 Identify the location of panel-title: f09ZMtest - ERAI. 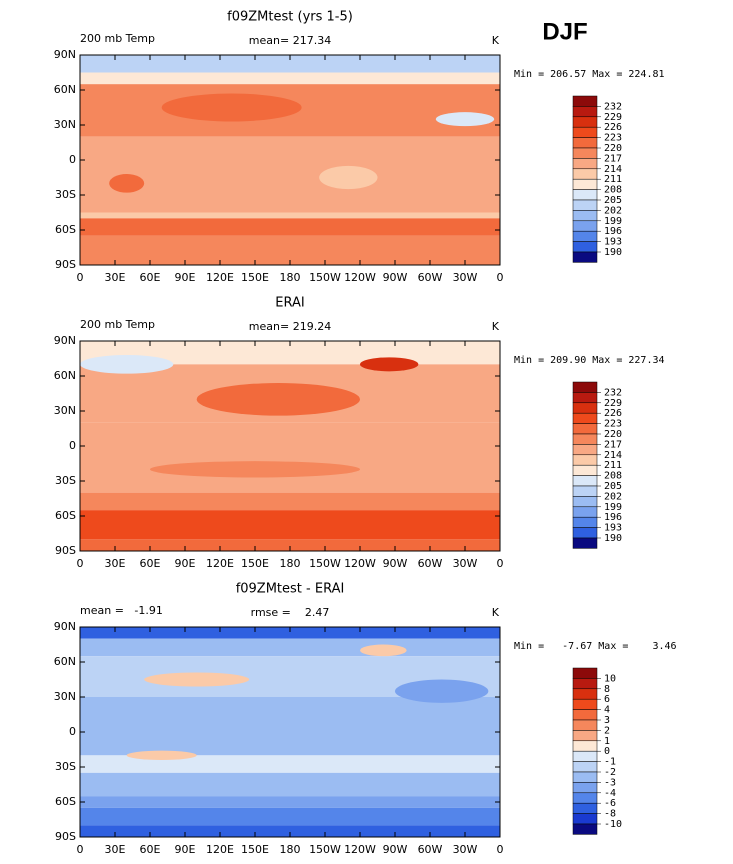
(290, 589).